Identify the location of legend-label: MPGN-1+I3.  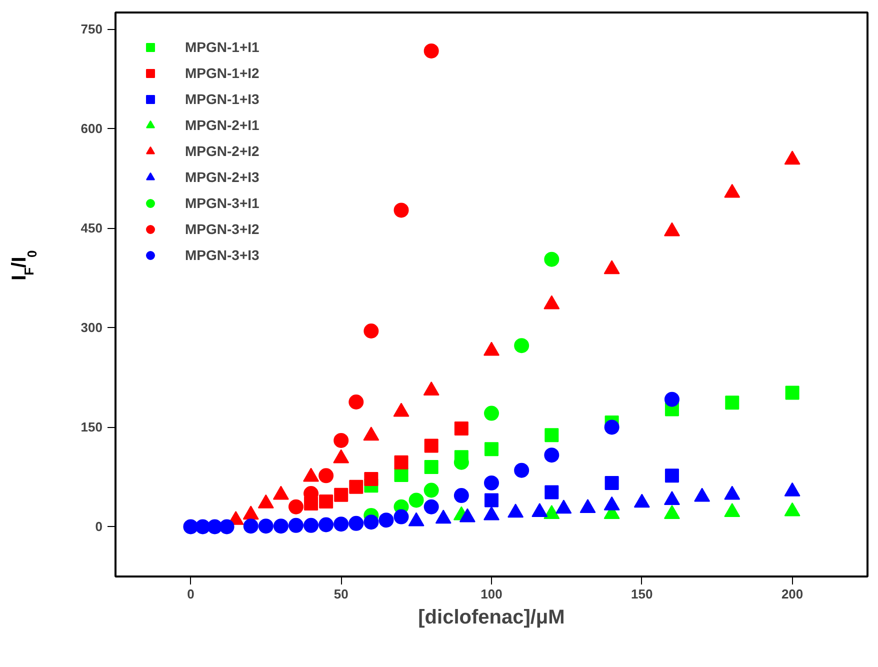
(222, 99).